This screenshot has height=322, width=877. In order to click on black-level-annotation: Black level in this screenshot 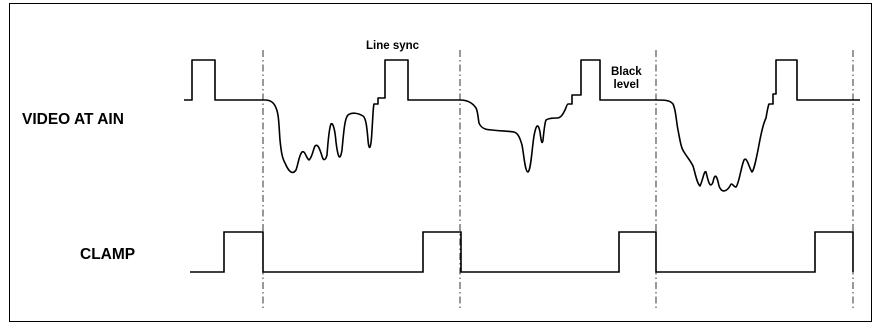, I will do `click(626, 79)`.